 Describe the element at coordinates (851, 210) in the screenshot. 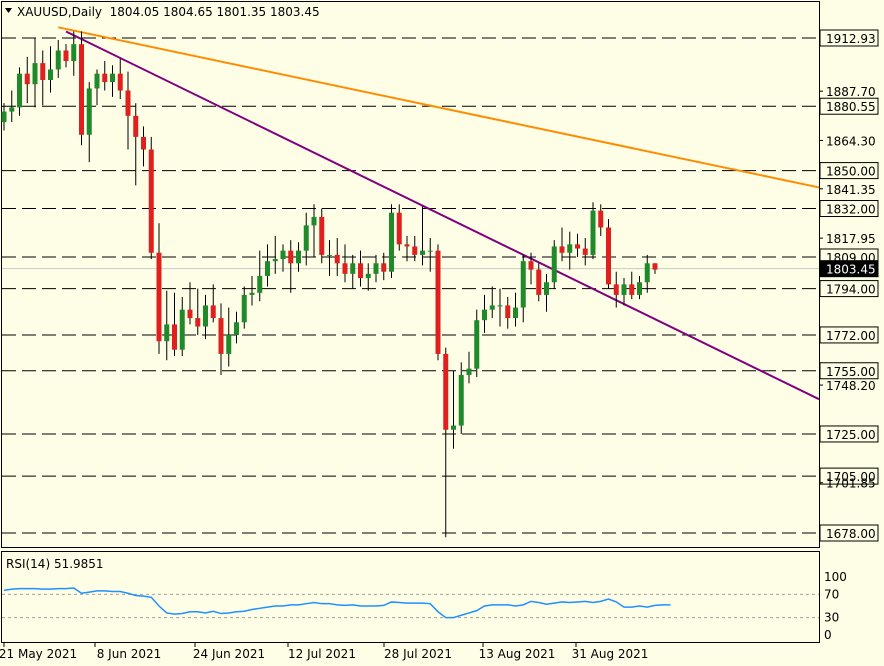

I see `price-tag-label: 1832.00` at that location.